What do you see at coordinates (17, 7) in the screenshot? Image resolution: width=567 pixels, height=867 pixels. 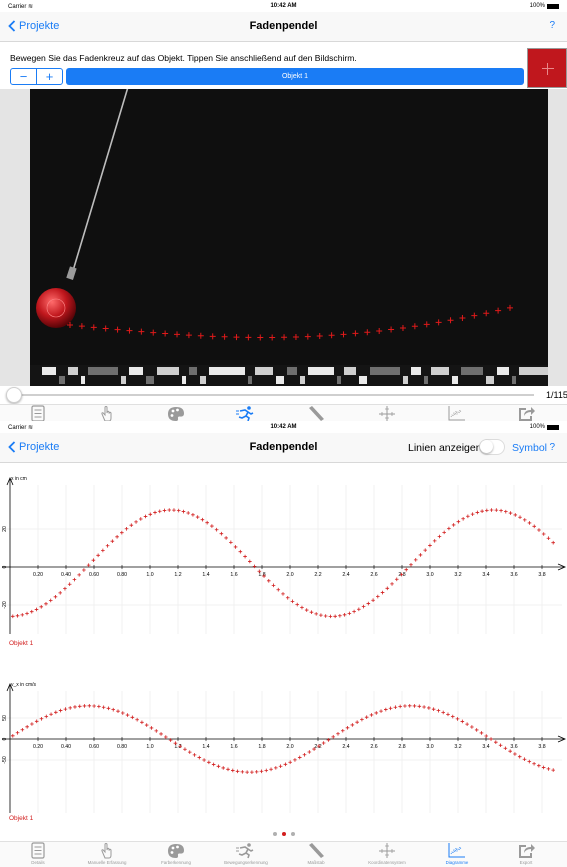 I see `carrier-text: Carrier` at bounding box center [17, 7].